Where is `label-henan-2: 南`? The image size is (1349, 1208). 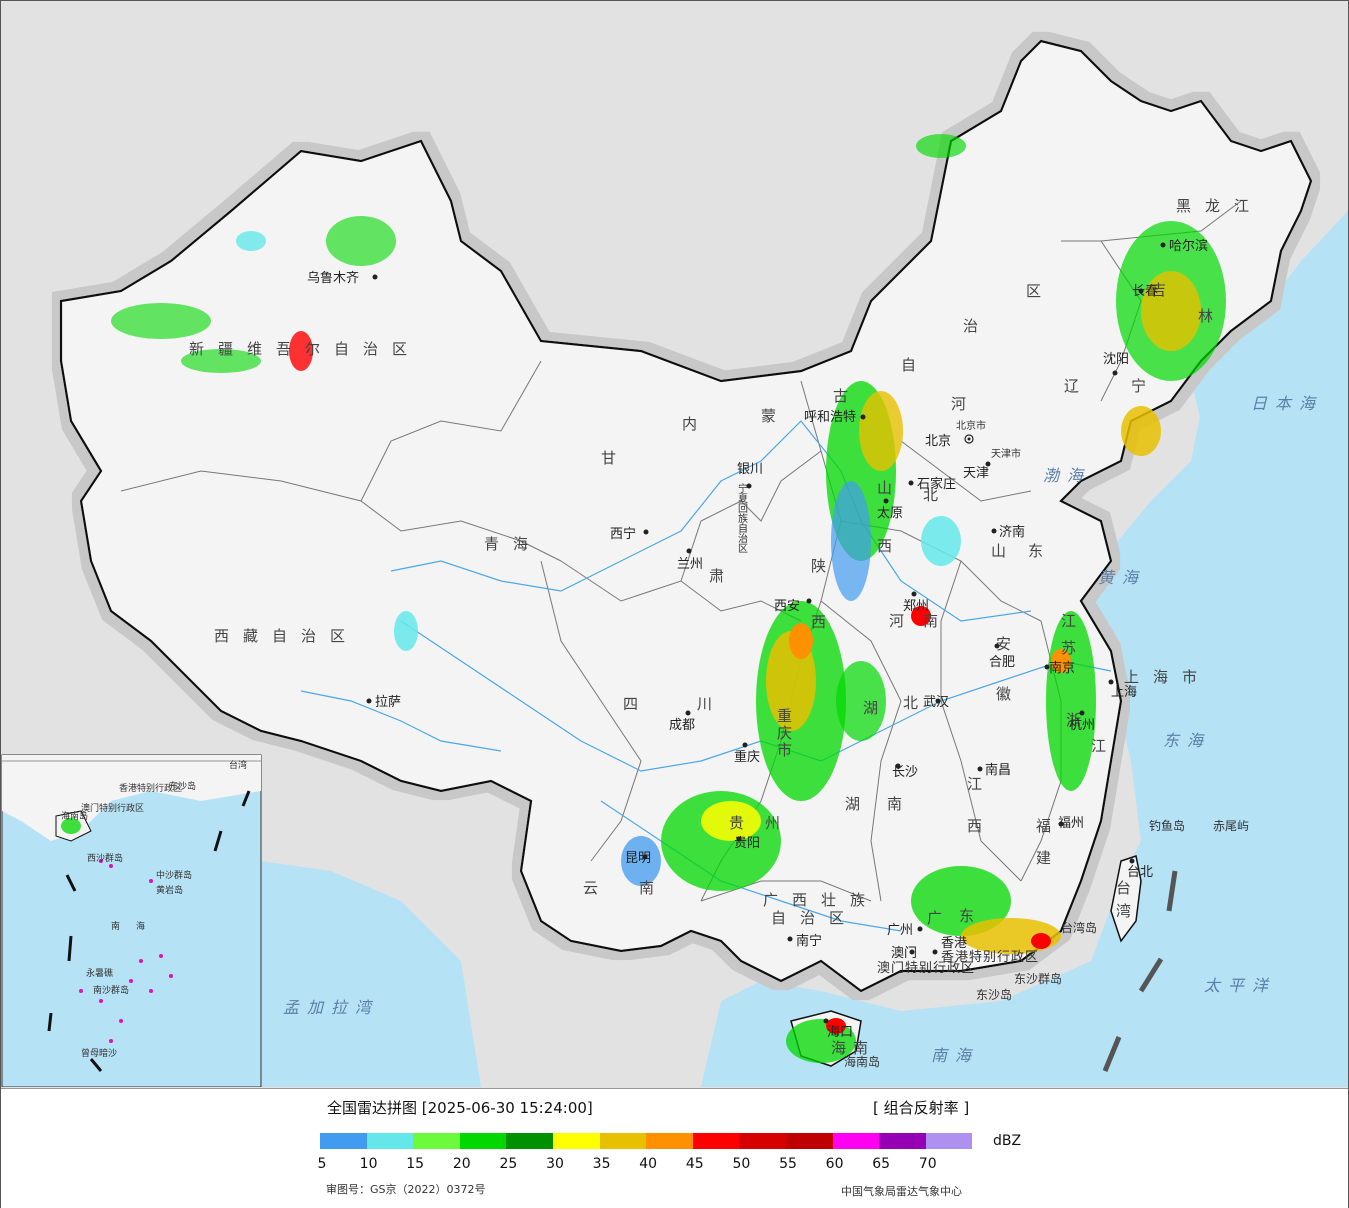
label-henan-2: 南 is located at coordinates (937, 621).